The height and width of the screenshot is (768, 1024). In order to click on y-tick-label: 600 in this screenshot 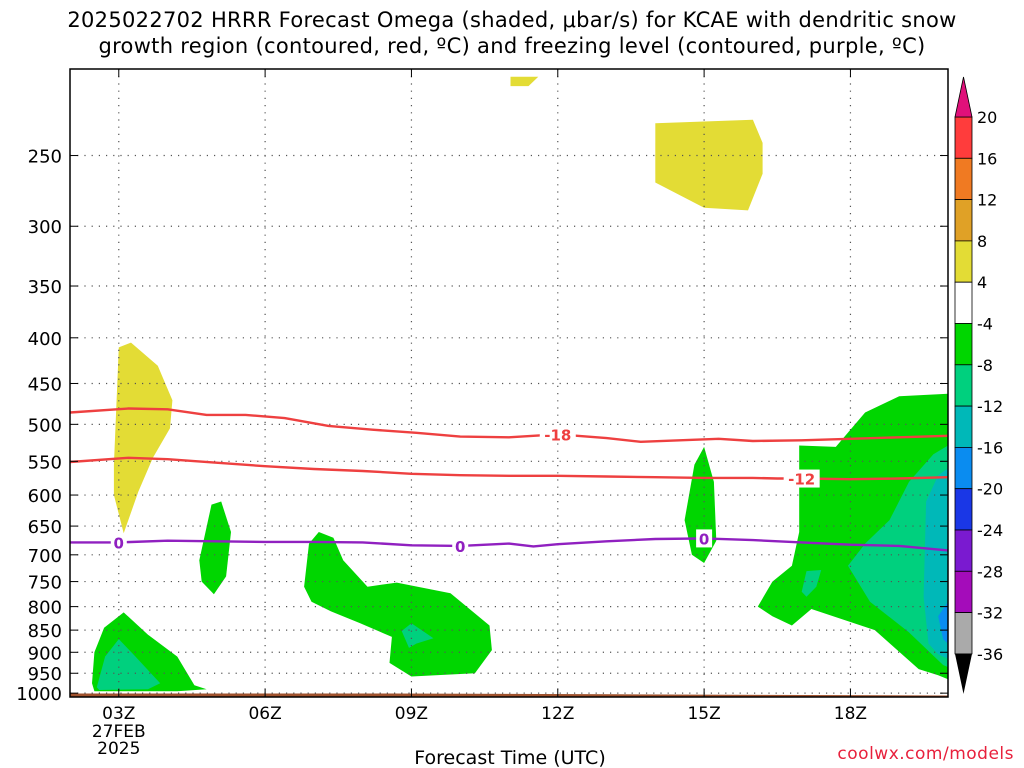, I will do `click(45, 496)`.